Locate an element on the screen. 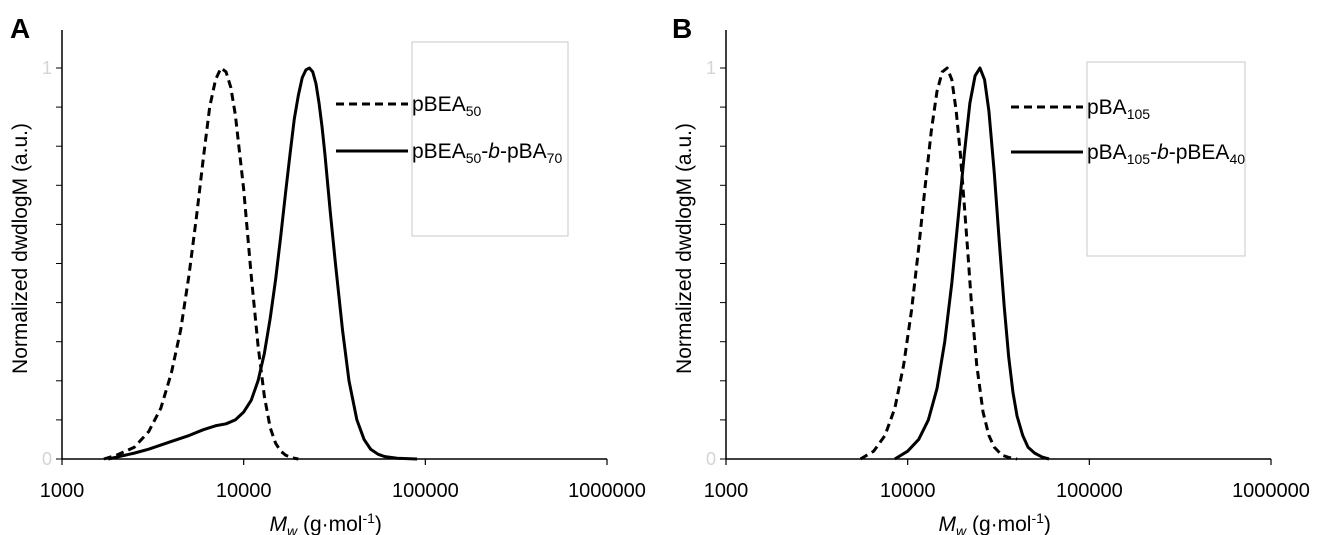  legend-label: pBEA50 is located at coordinates (446, 106).